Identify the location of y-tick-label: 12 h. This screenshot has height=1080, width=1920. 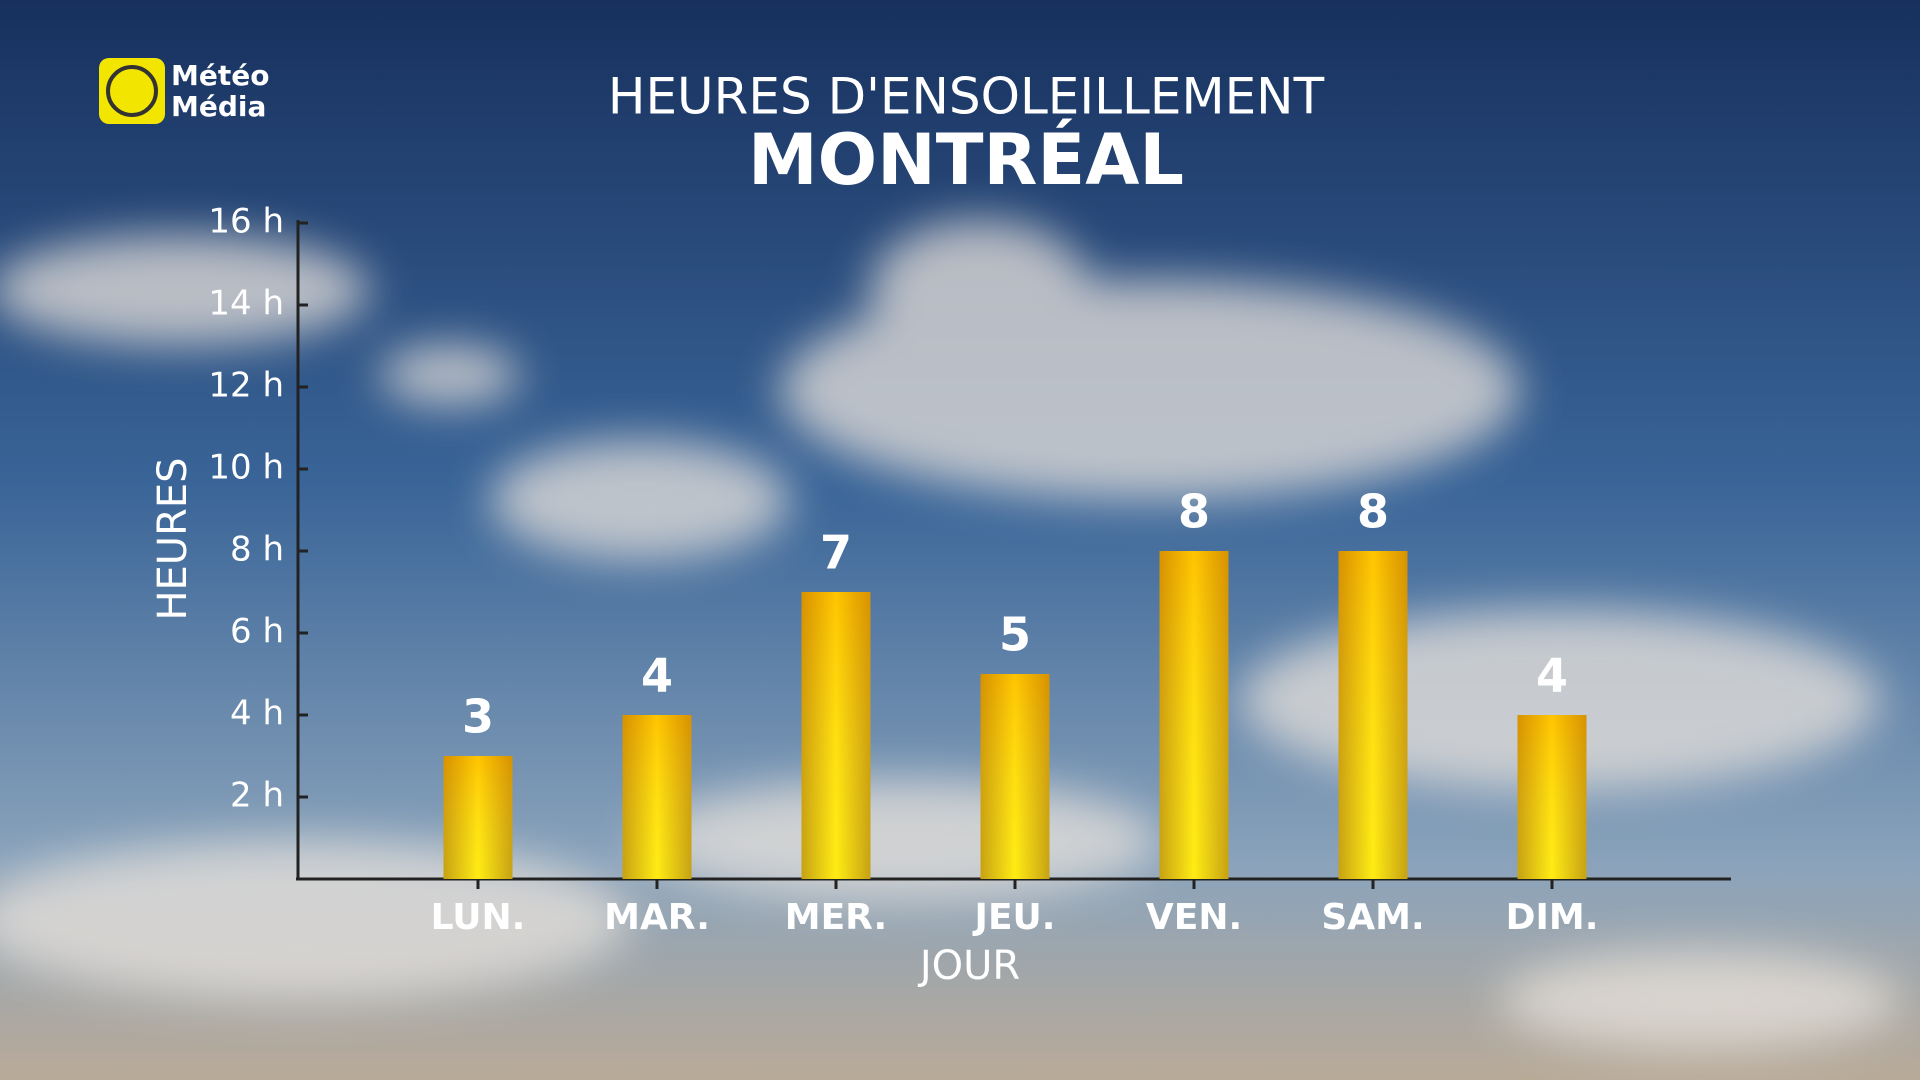
(246, 386).